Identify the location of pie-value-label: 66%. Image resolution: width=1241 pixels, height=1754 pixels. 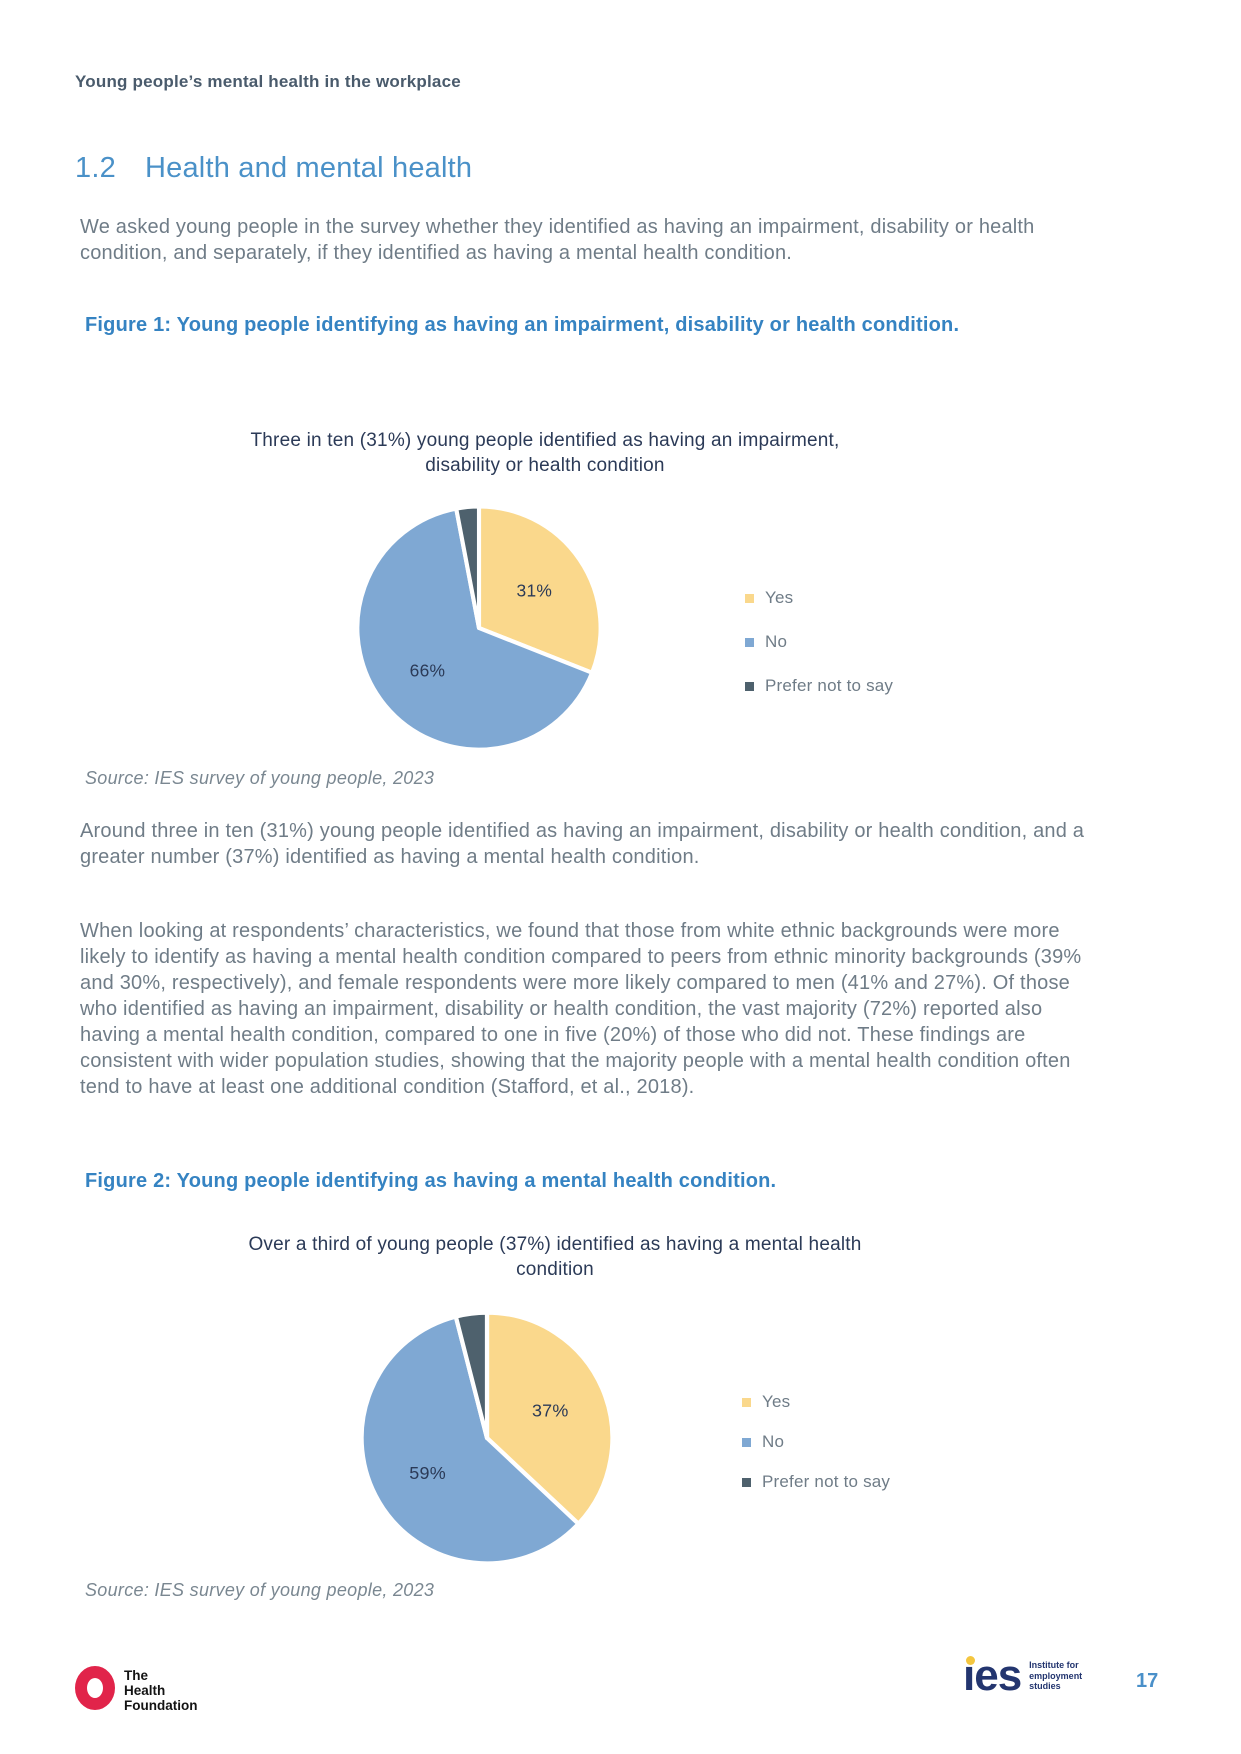
(428, 671).